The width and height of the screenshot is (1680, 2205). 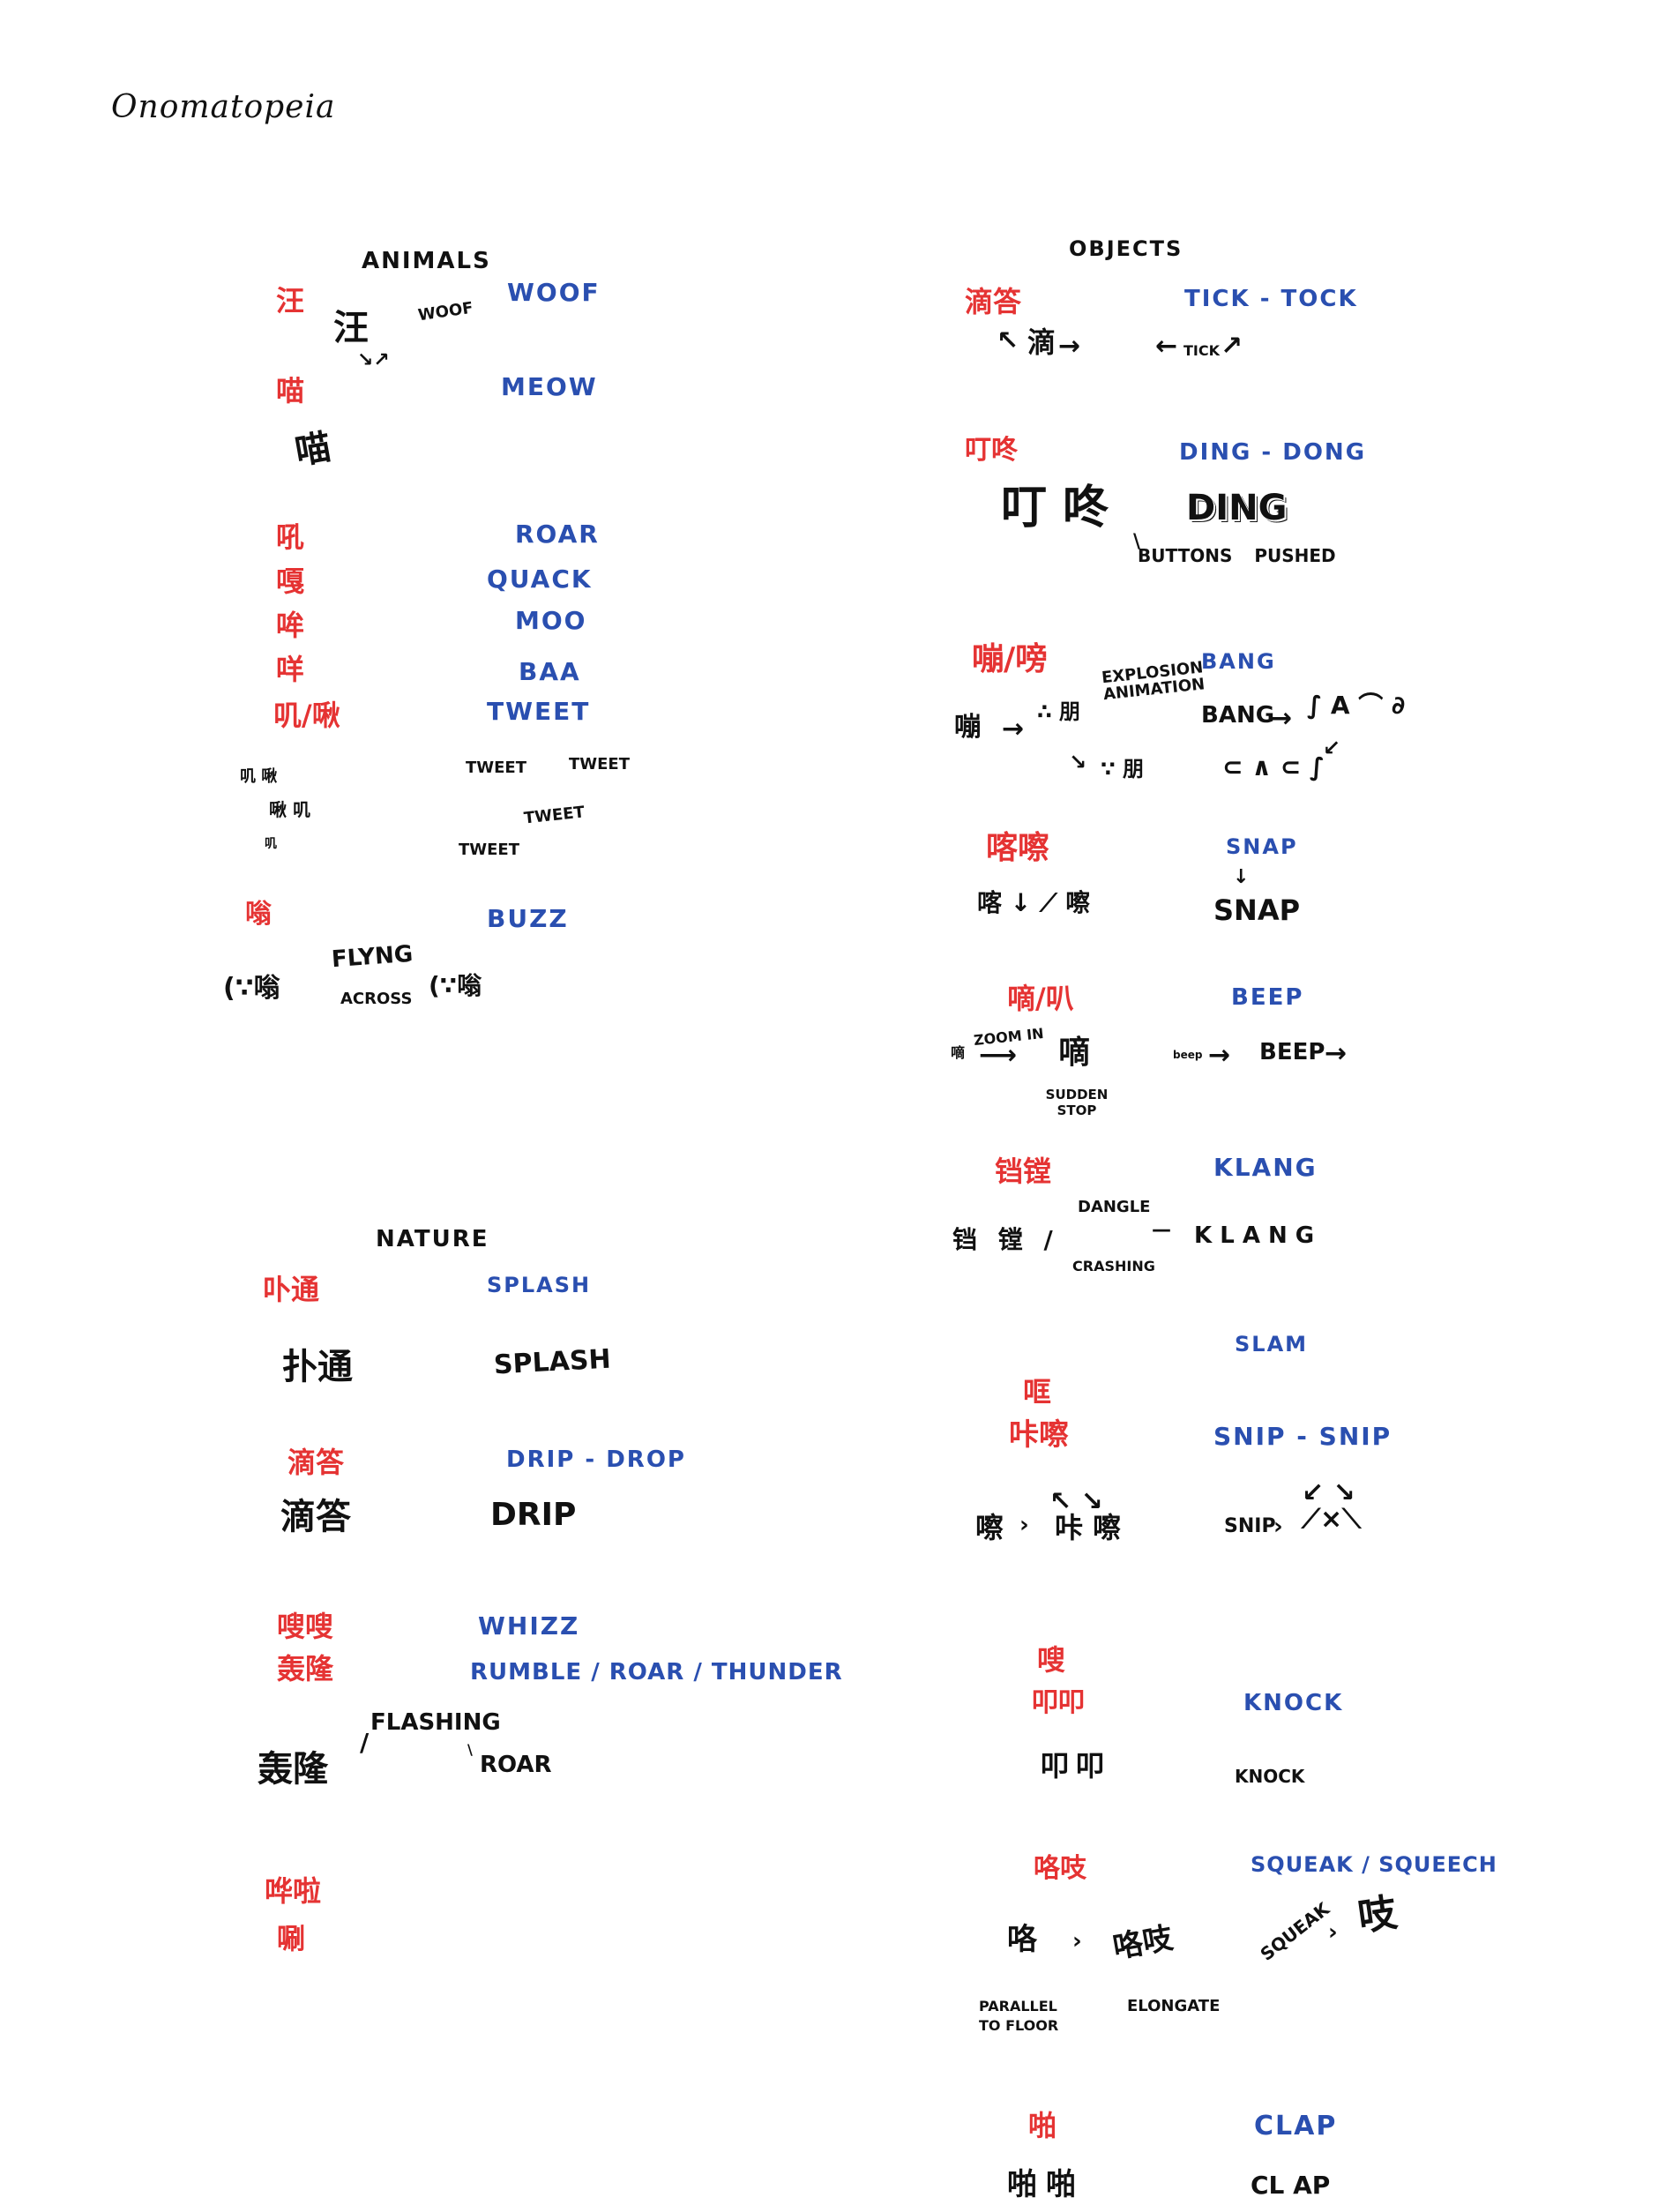 I want to click on peng-arrow: →, so click(x=1013, y=729).